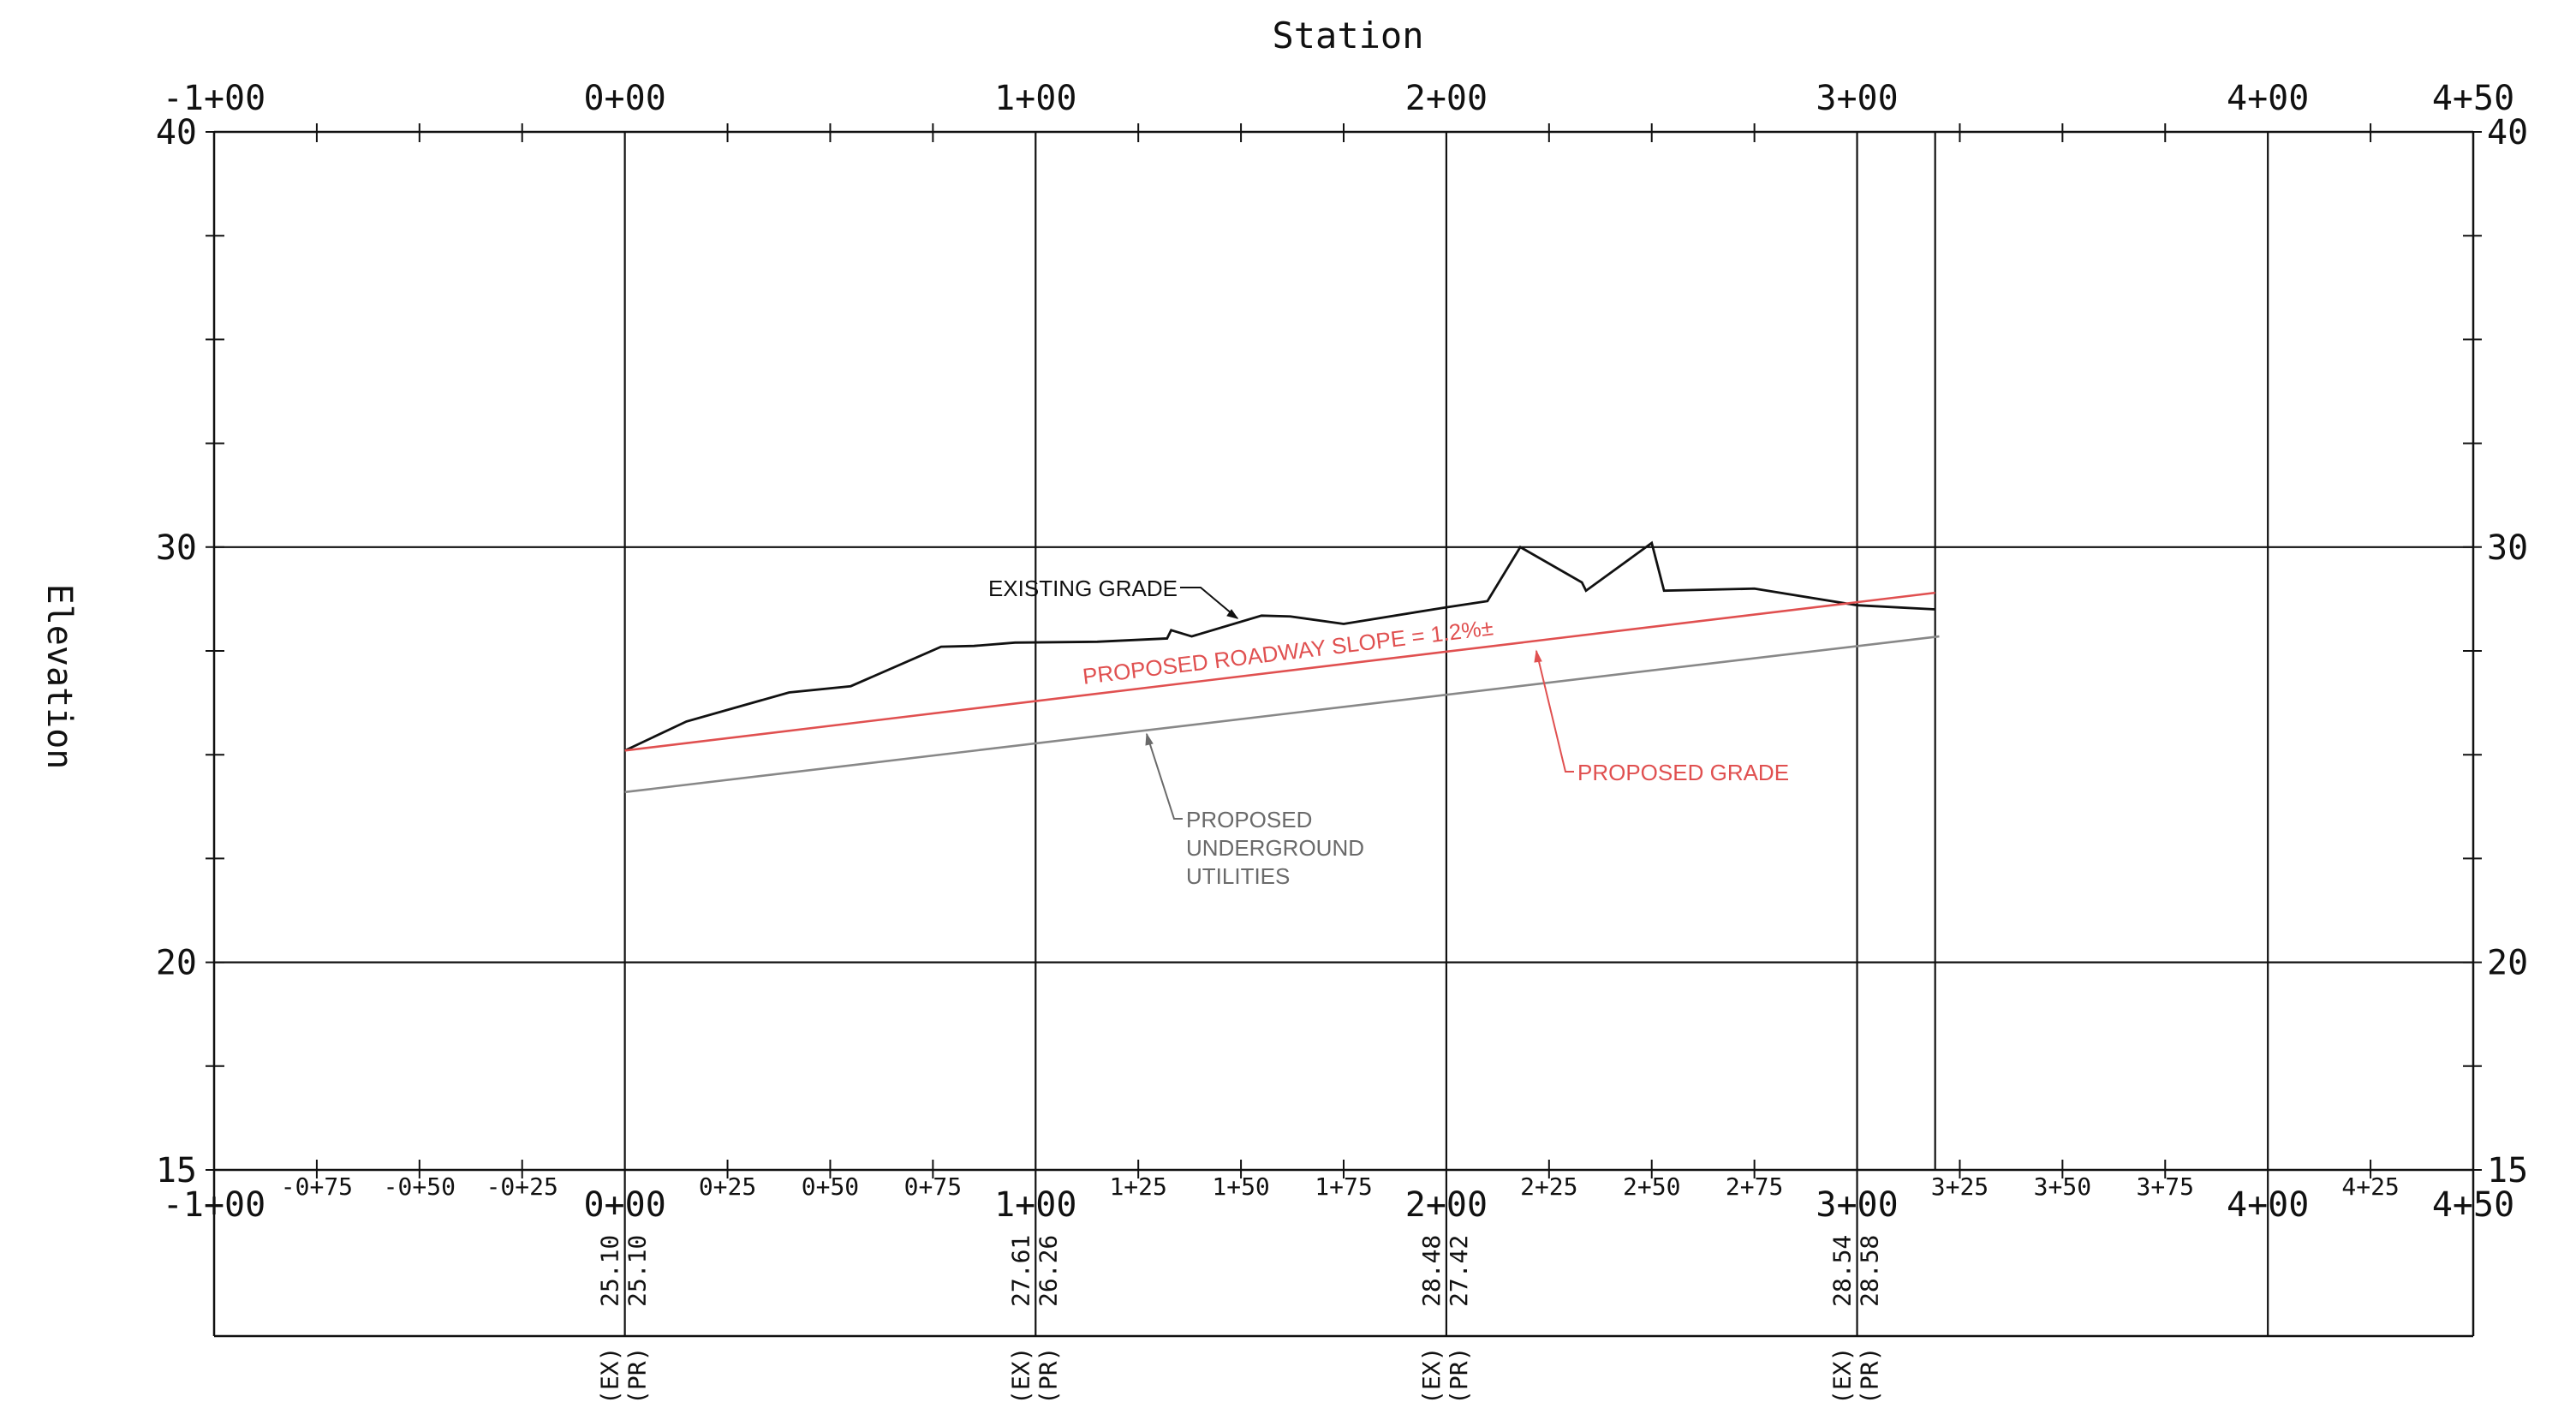  Describe the element at coordinates (830, 1186) in the screenshot. I see `station-minor-label: 0+50` at that location.